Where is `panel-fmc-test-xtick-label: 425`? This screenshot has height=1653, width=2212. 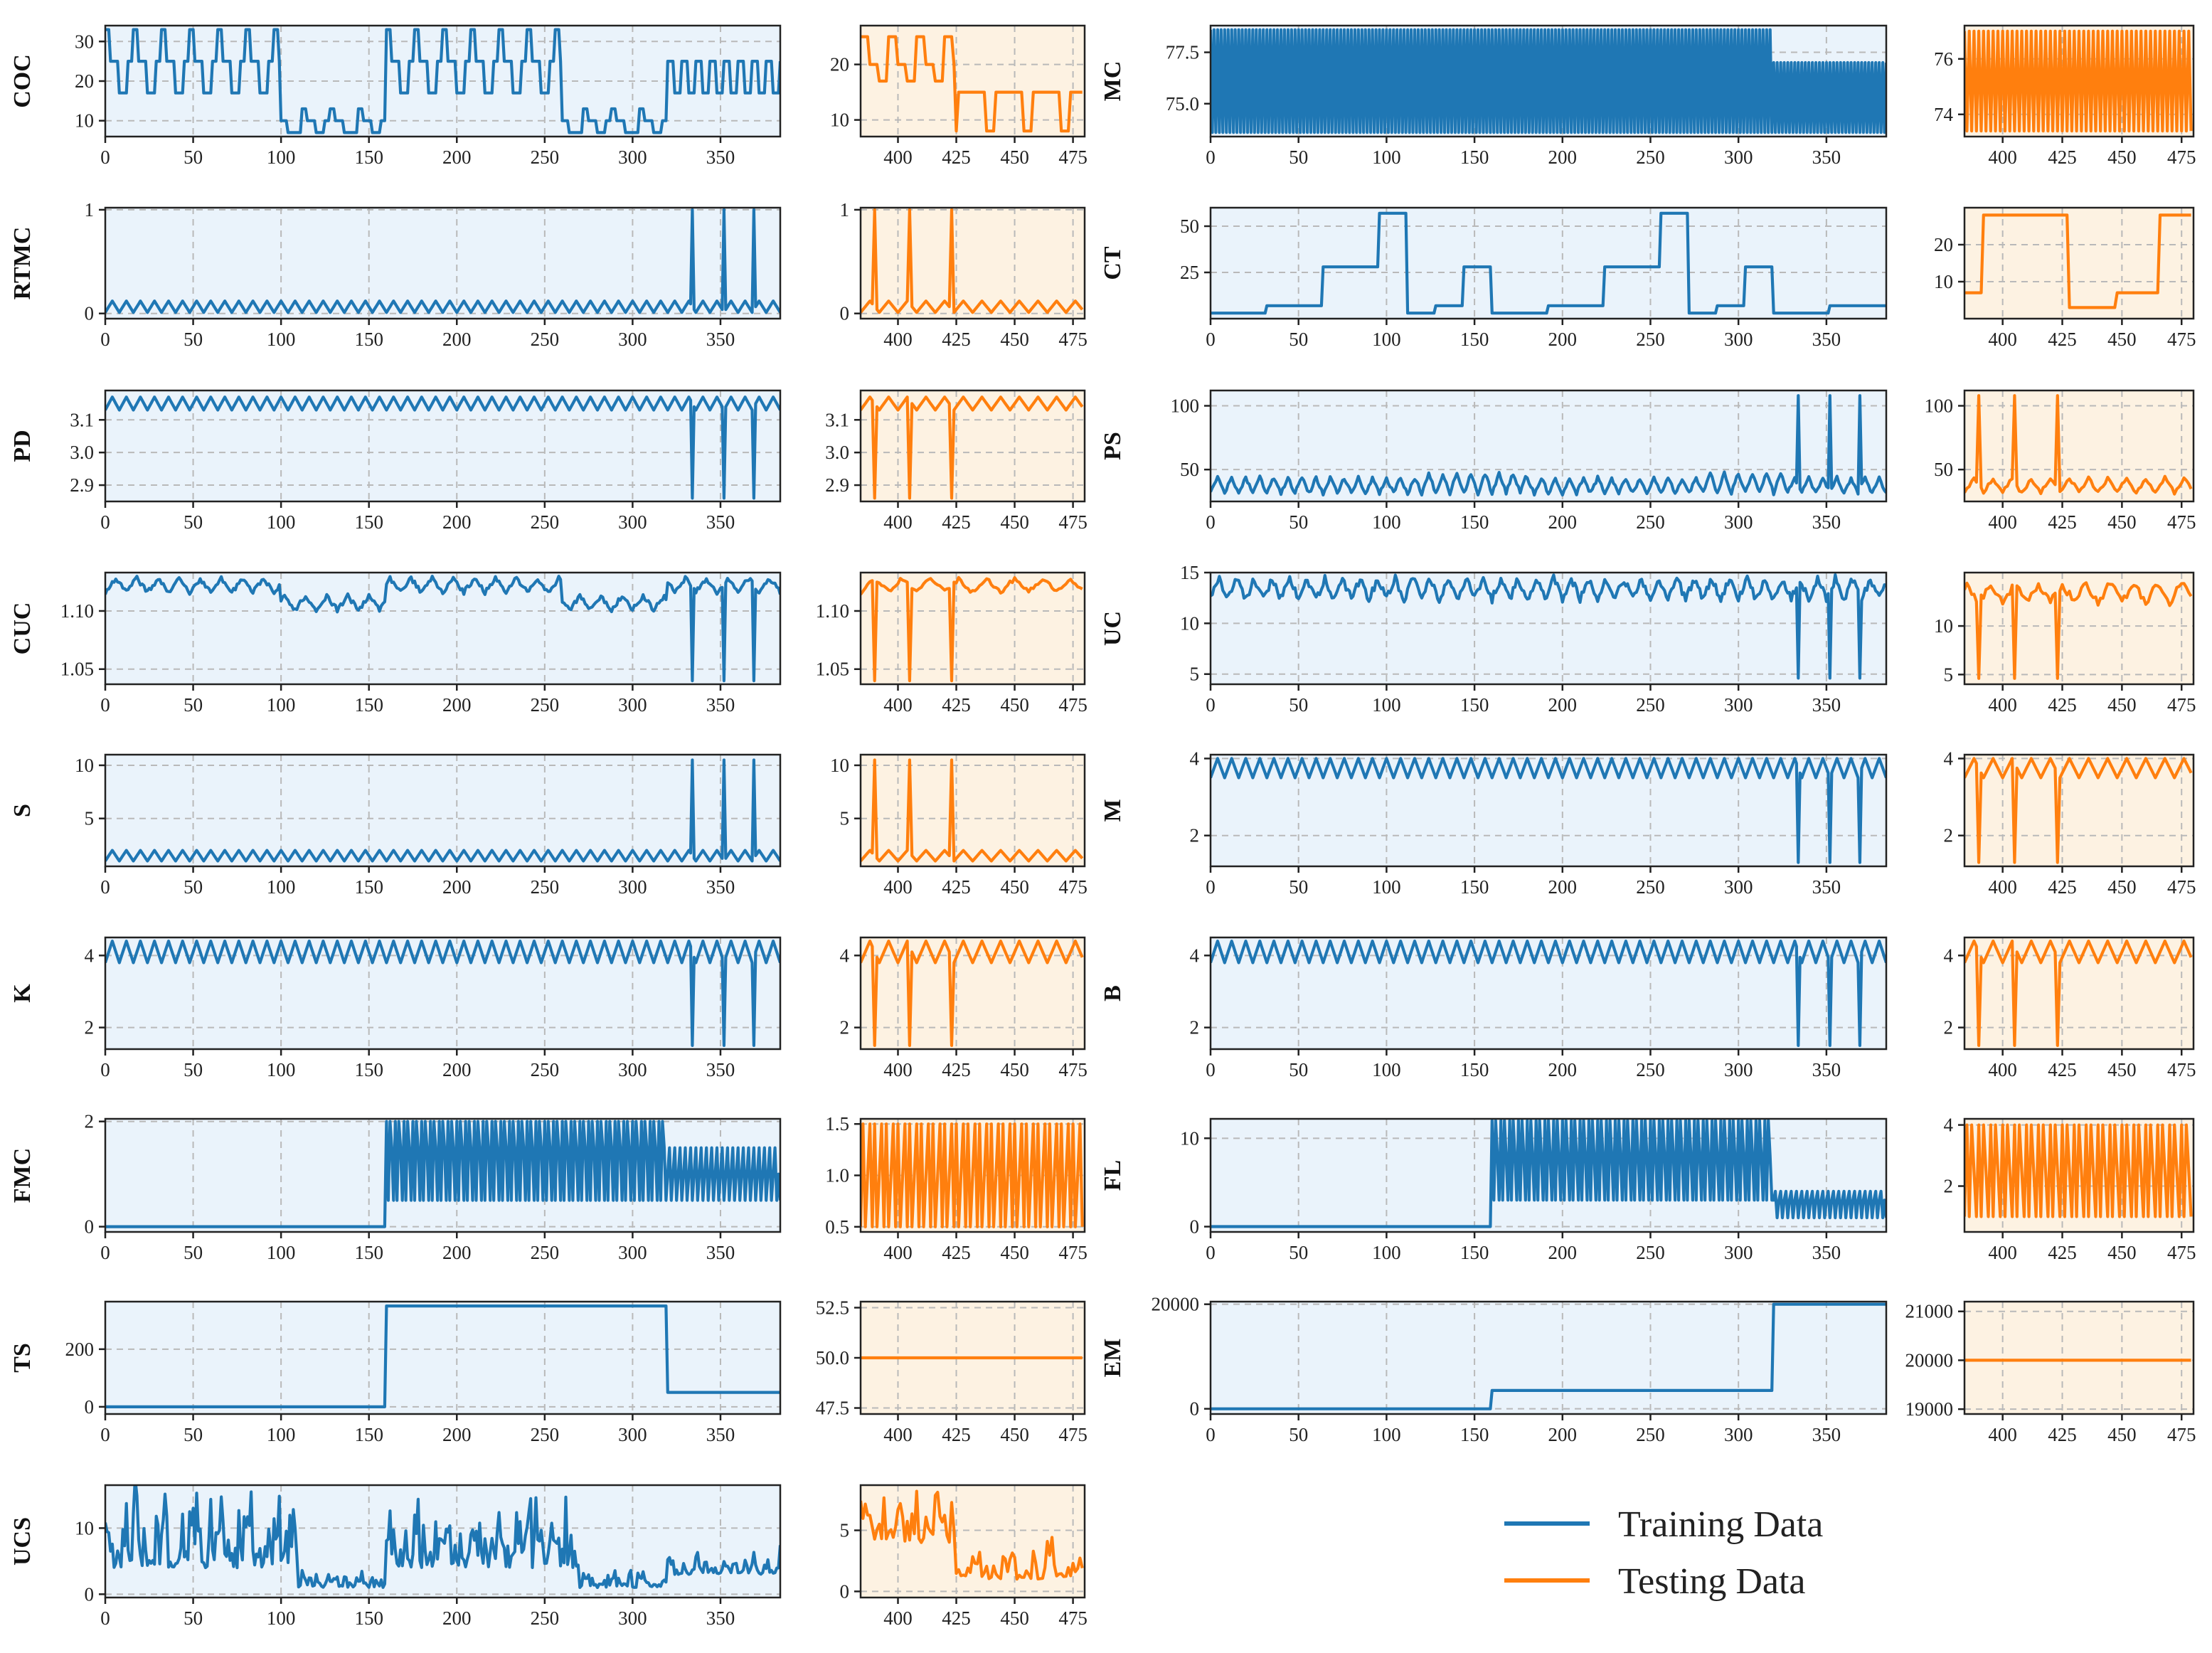
panel-fmc-test-xtick-label: 425 is located at coordinates (956, 1252).